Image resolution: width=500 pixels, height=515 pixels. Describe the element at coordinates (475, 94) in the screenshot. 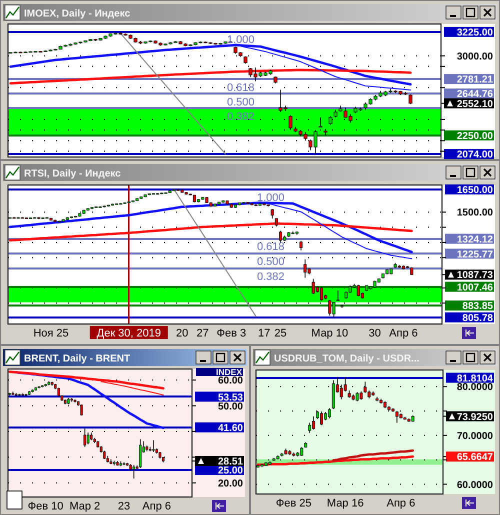

I see `ref-line-label: 2644.76` at that location.